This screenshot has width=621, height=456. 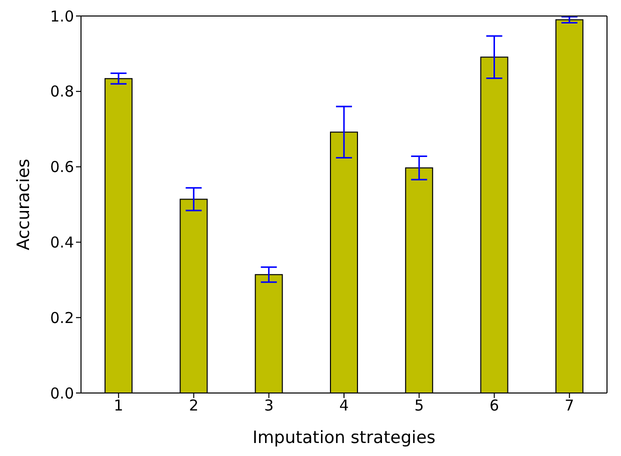 I want to click on y-axis-title: Accuracies, so click(x=24, y=204).